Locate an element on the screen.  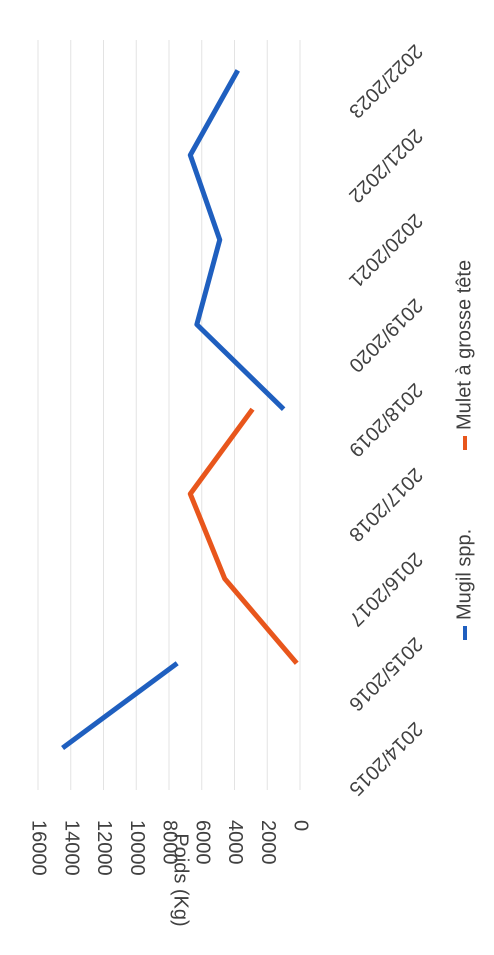
x-tick-label: 2020/2021 is located at coordinates (385, 250).